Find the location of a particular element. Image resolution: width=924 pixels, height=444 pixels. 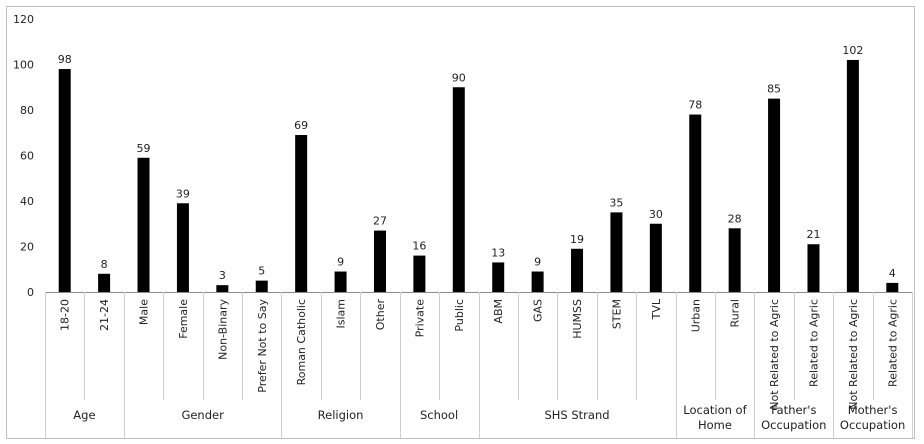

y-tick-label: 120 is located at coordinates (23, 19).